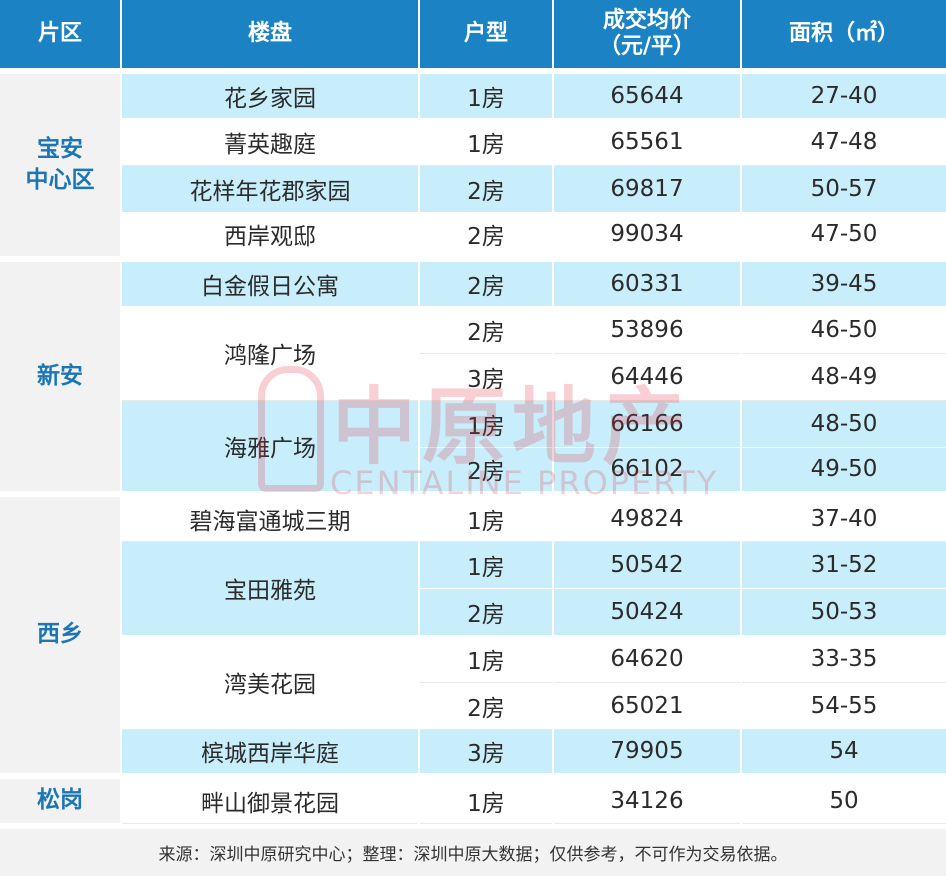 The width and height of the screenshot is (946, 876). What do you see at coordinates (843, 281) in the screenshot?
I see `area-range-cell: 39-45` at bounding box center [843, 281].